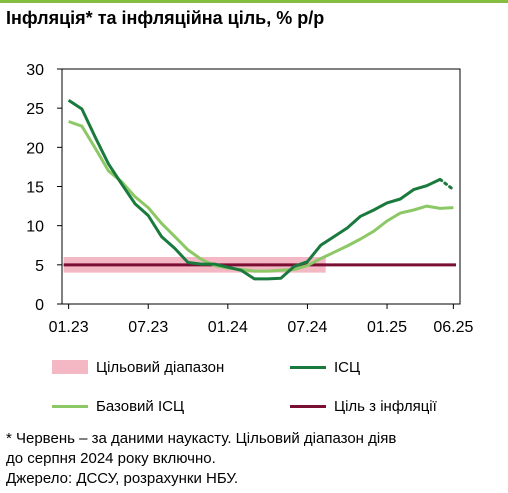 The image size is (508, 493). I want to click on chart-title: Інфляція* та інфляційна ціль, % р/р, so click(165, 18).